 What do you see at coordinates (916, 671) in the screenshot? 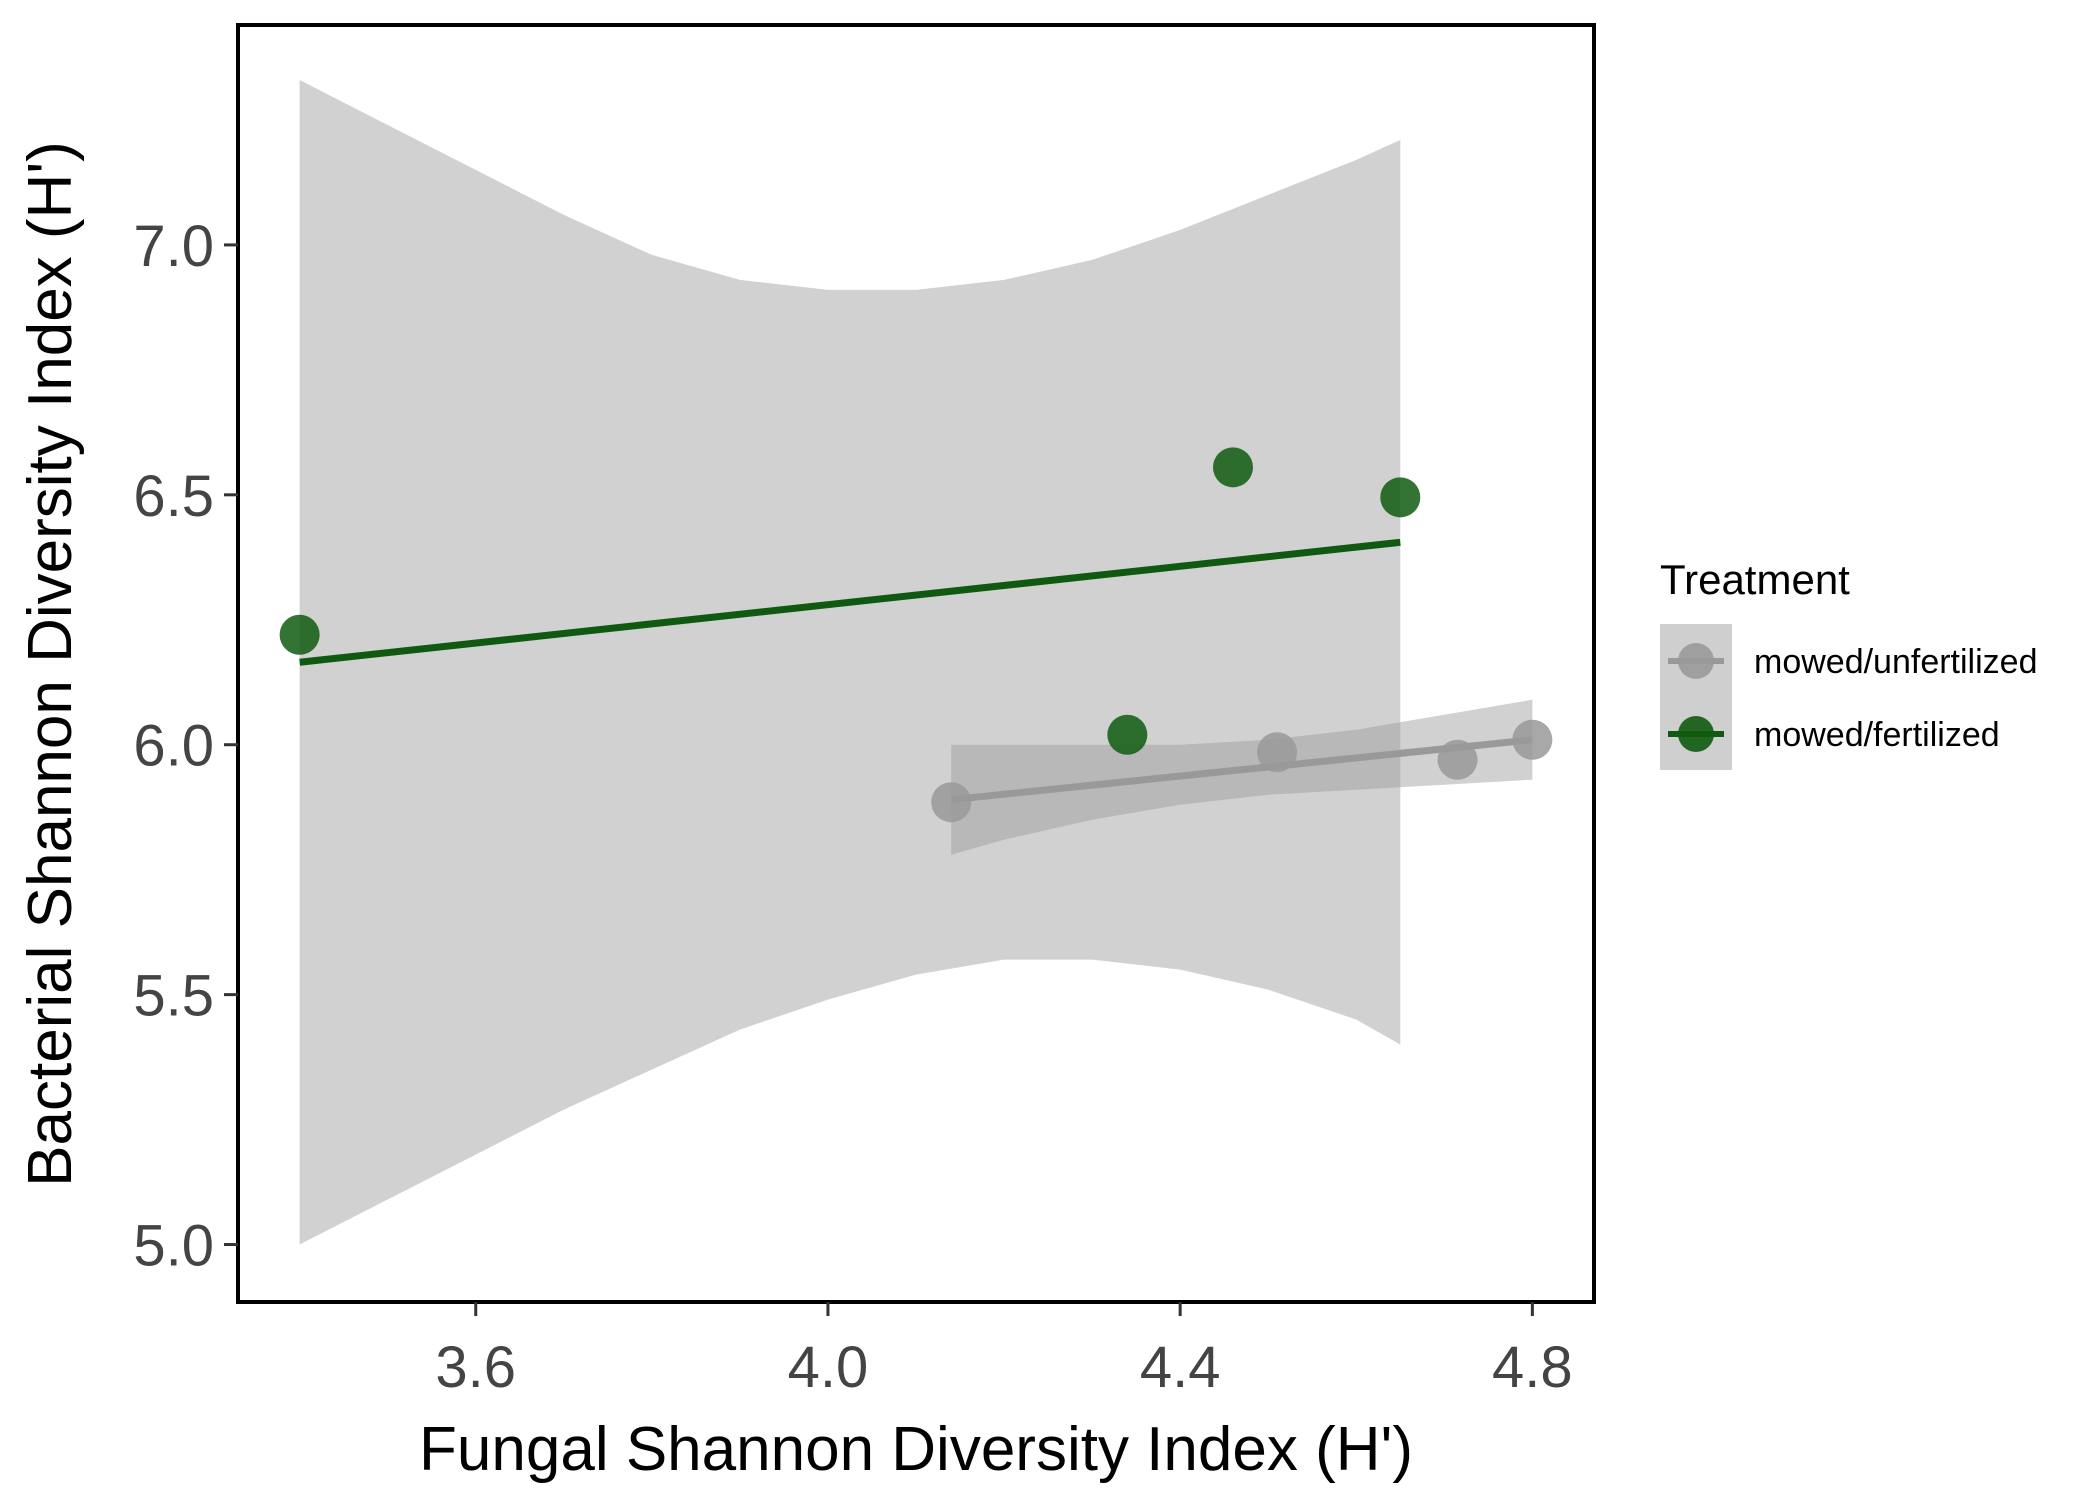
I see `fit-lines` at bounding box center [916, 671].